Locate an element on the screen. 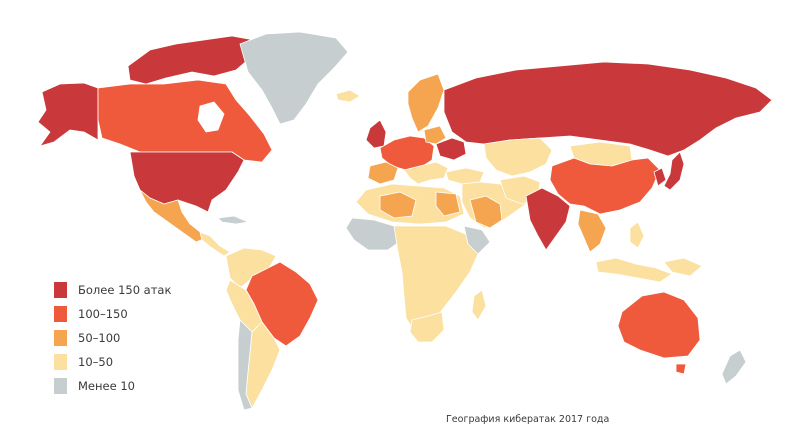 This screenshot has height=439, width=800. region-australia is located at coordinates (659, 325).